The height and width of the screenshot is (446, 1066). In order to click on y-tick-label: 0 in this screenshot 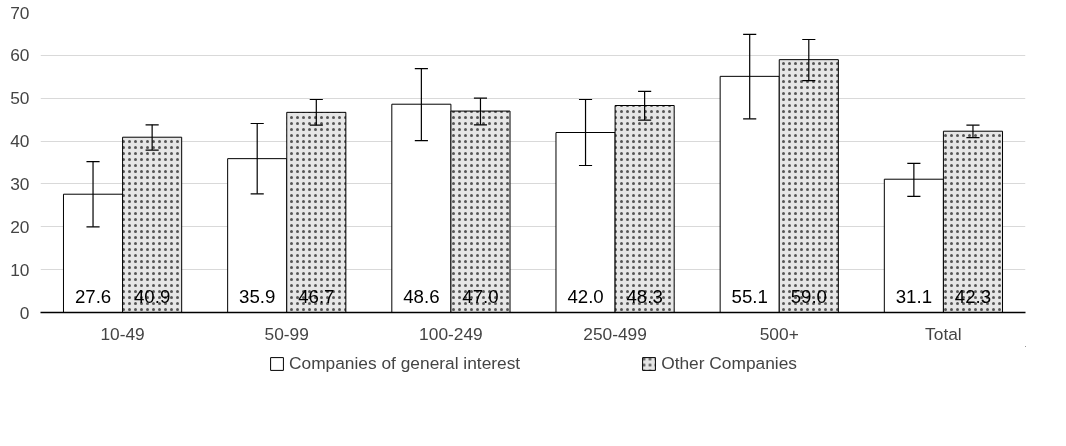, I will do `click(24, 312)`.